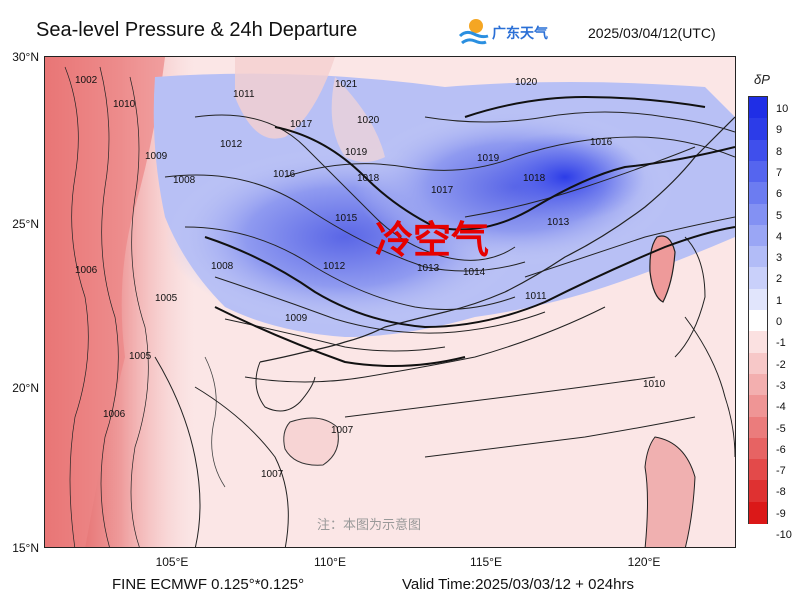 The width and height of the screenshot is (800, 600). I want to click on weather-logo-icon, so click(473, 32).